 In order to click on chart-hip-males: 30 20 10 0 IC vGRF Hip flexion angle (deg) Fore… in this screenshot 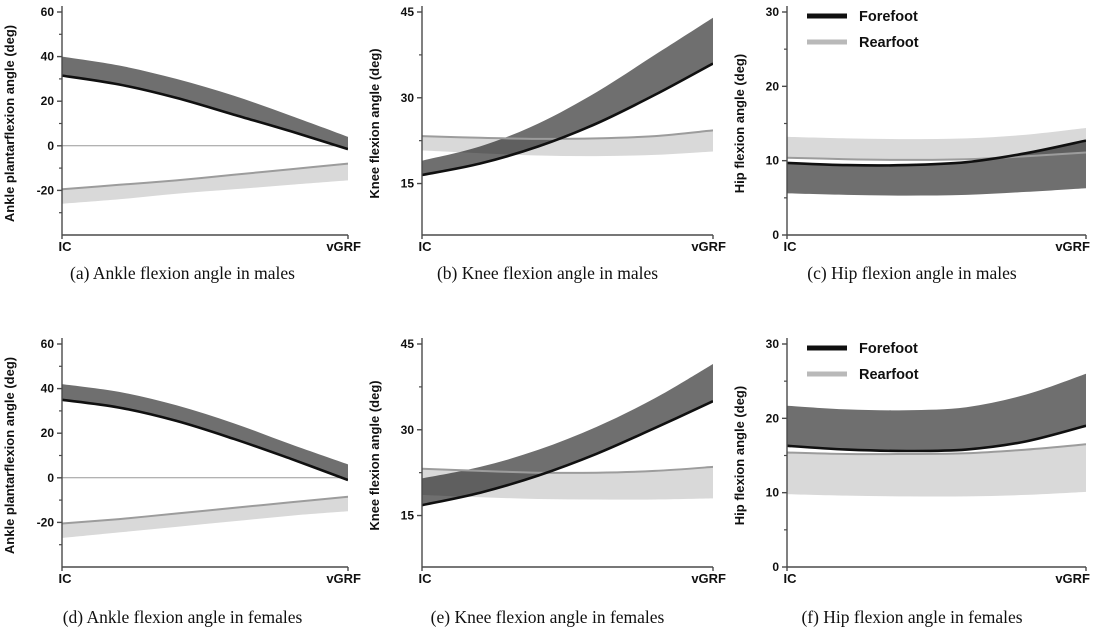, I will do `click(911, 129)`.